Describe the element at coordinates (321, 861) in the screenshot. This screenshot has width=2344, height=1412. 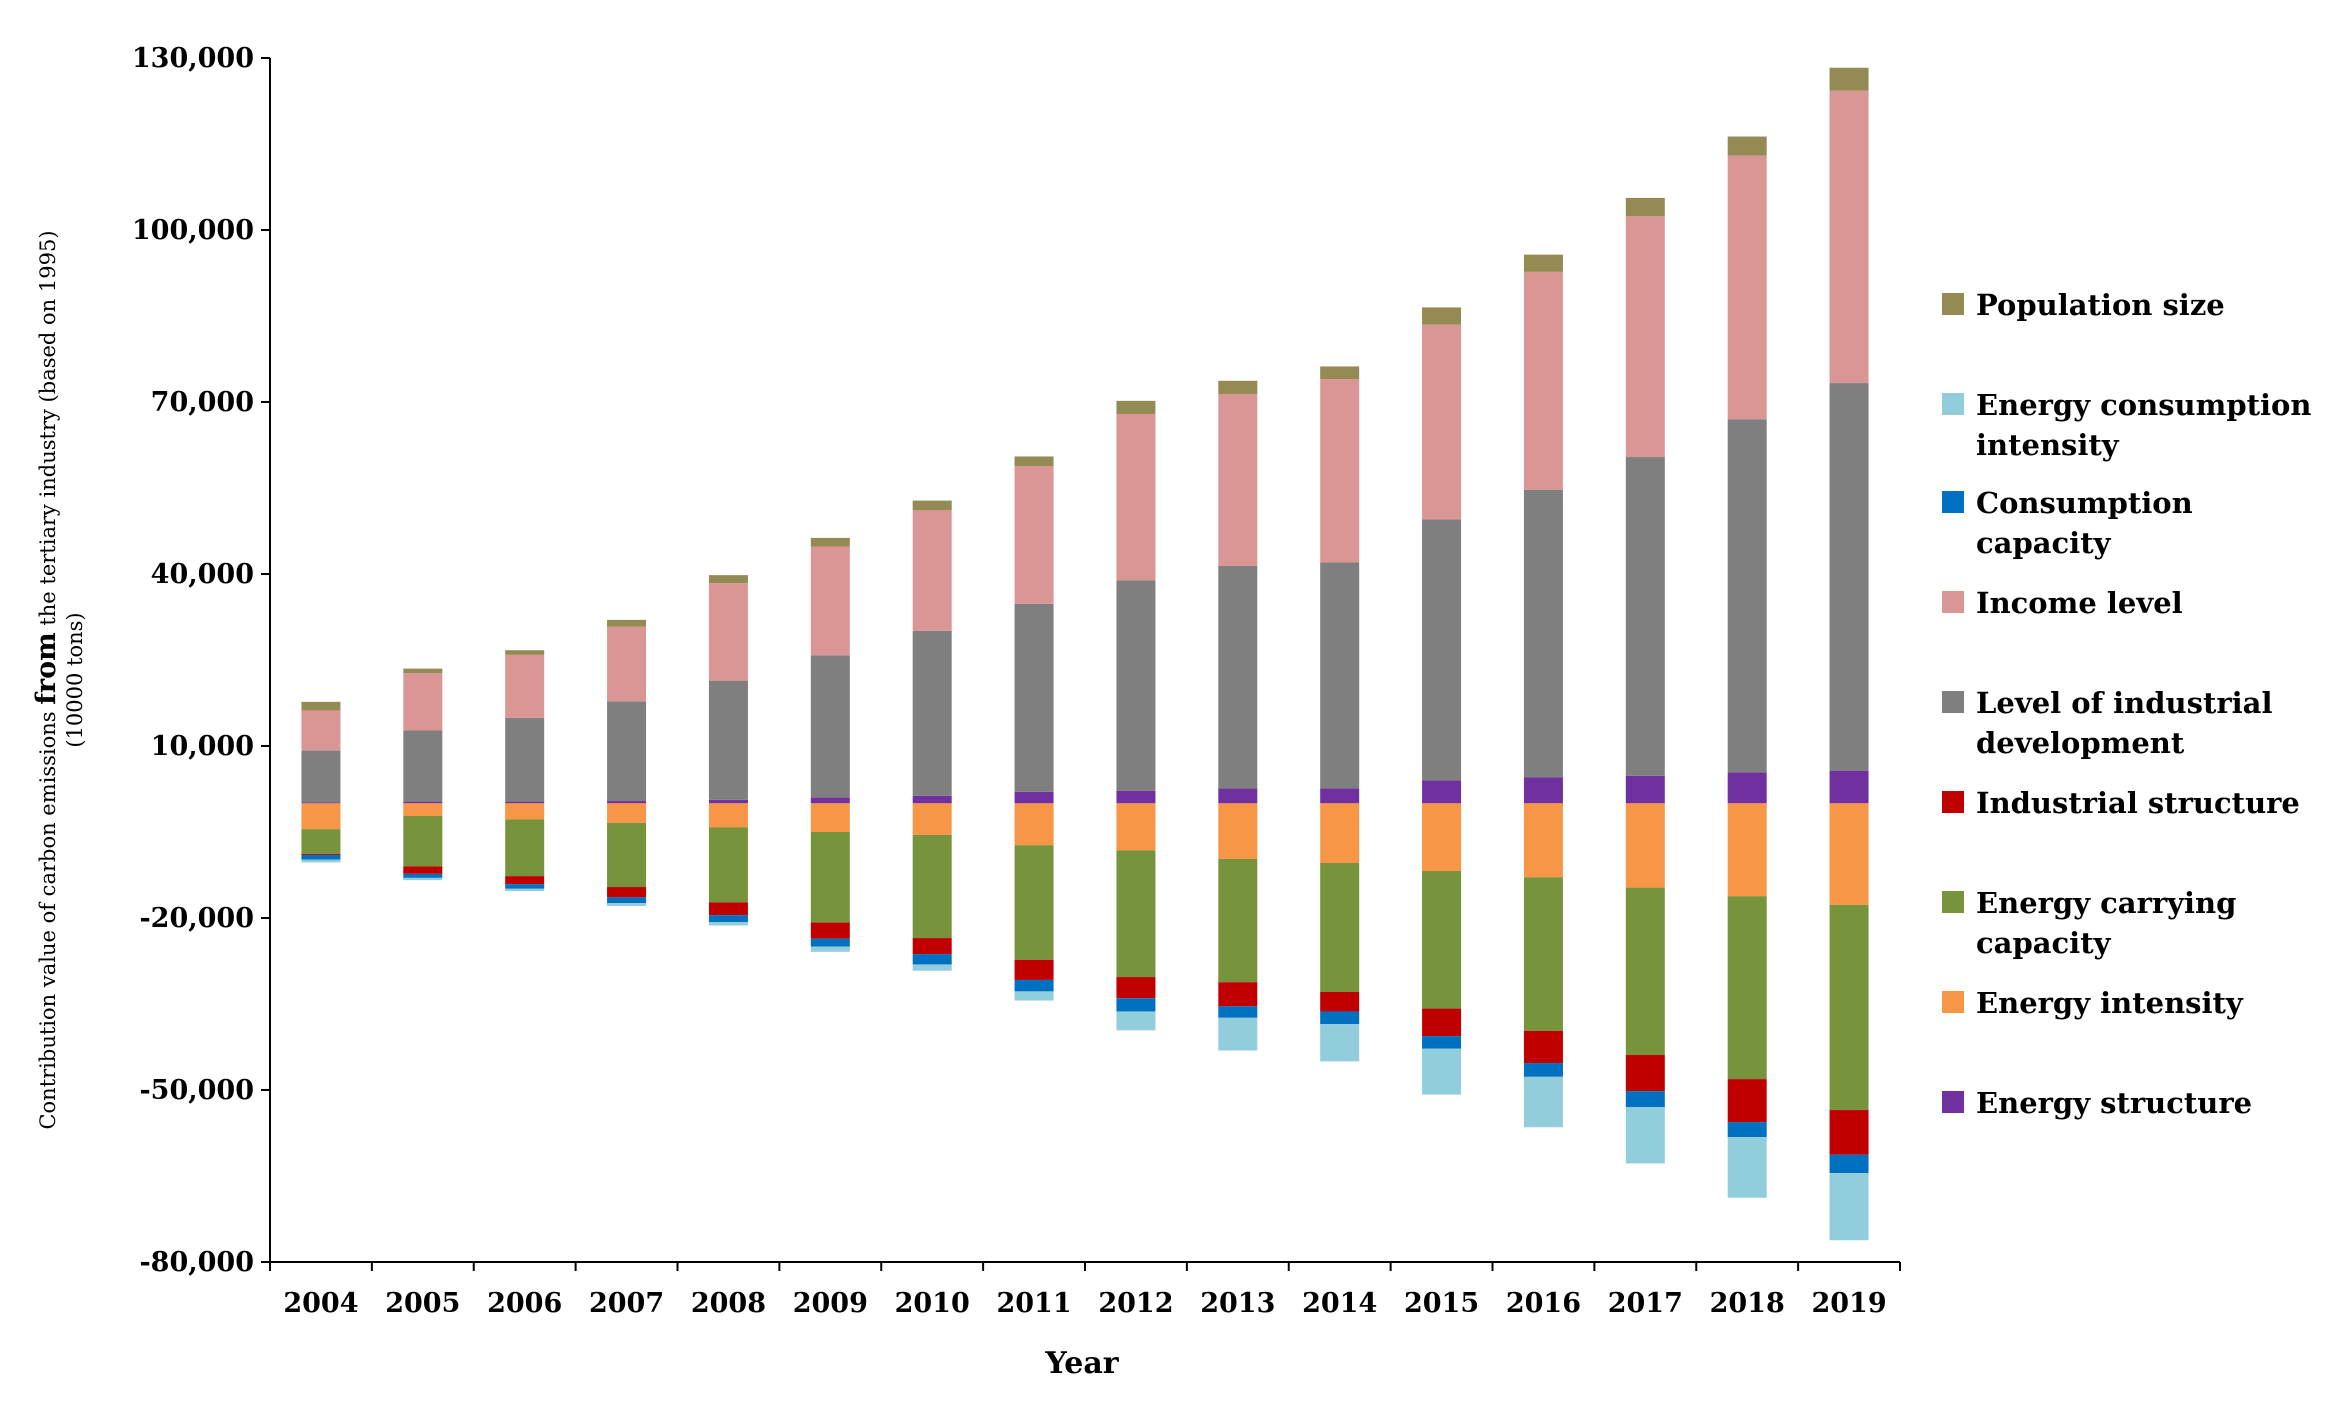
I see `bar-2004-energy-consumption-intensity` at that location.